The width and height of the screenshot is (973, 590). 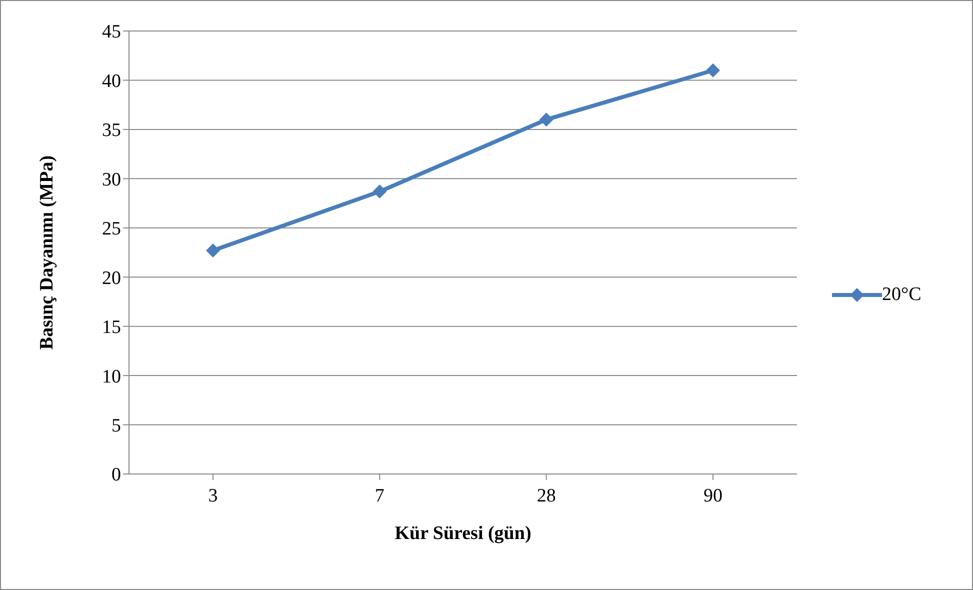 What do you see at coordinates (111, 32) in the screenshot?
I see `y-tick-label: 45` at bounding box center [111, 32].